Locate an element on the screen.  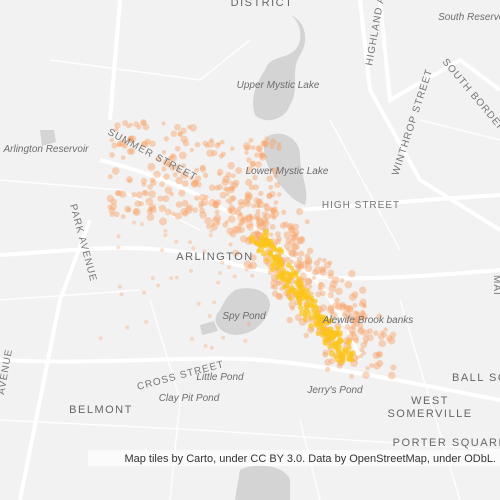
place-label: SOMERVILLE is located at coordinates (429, 414).